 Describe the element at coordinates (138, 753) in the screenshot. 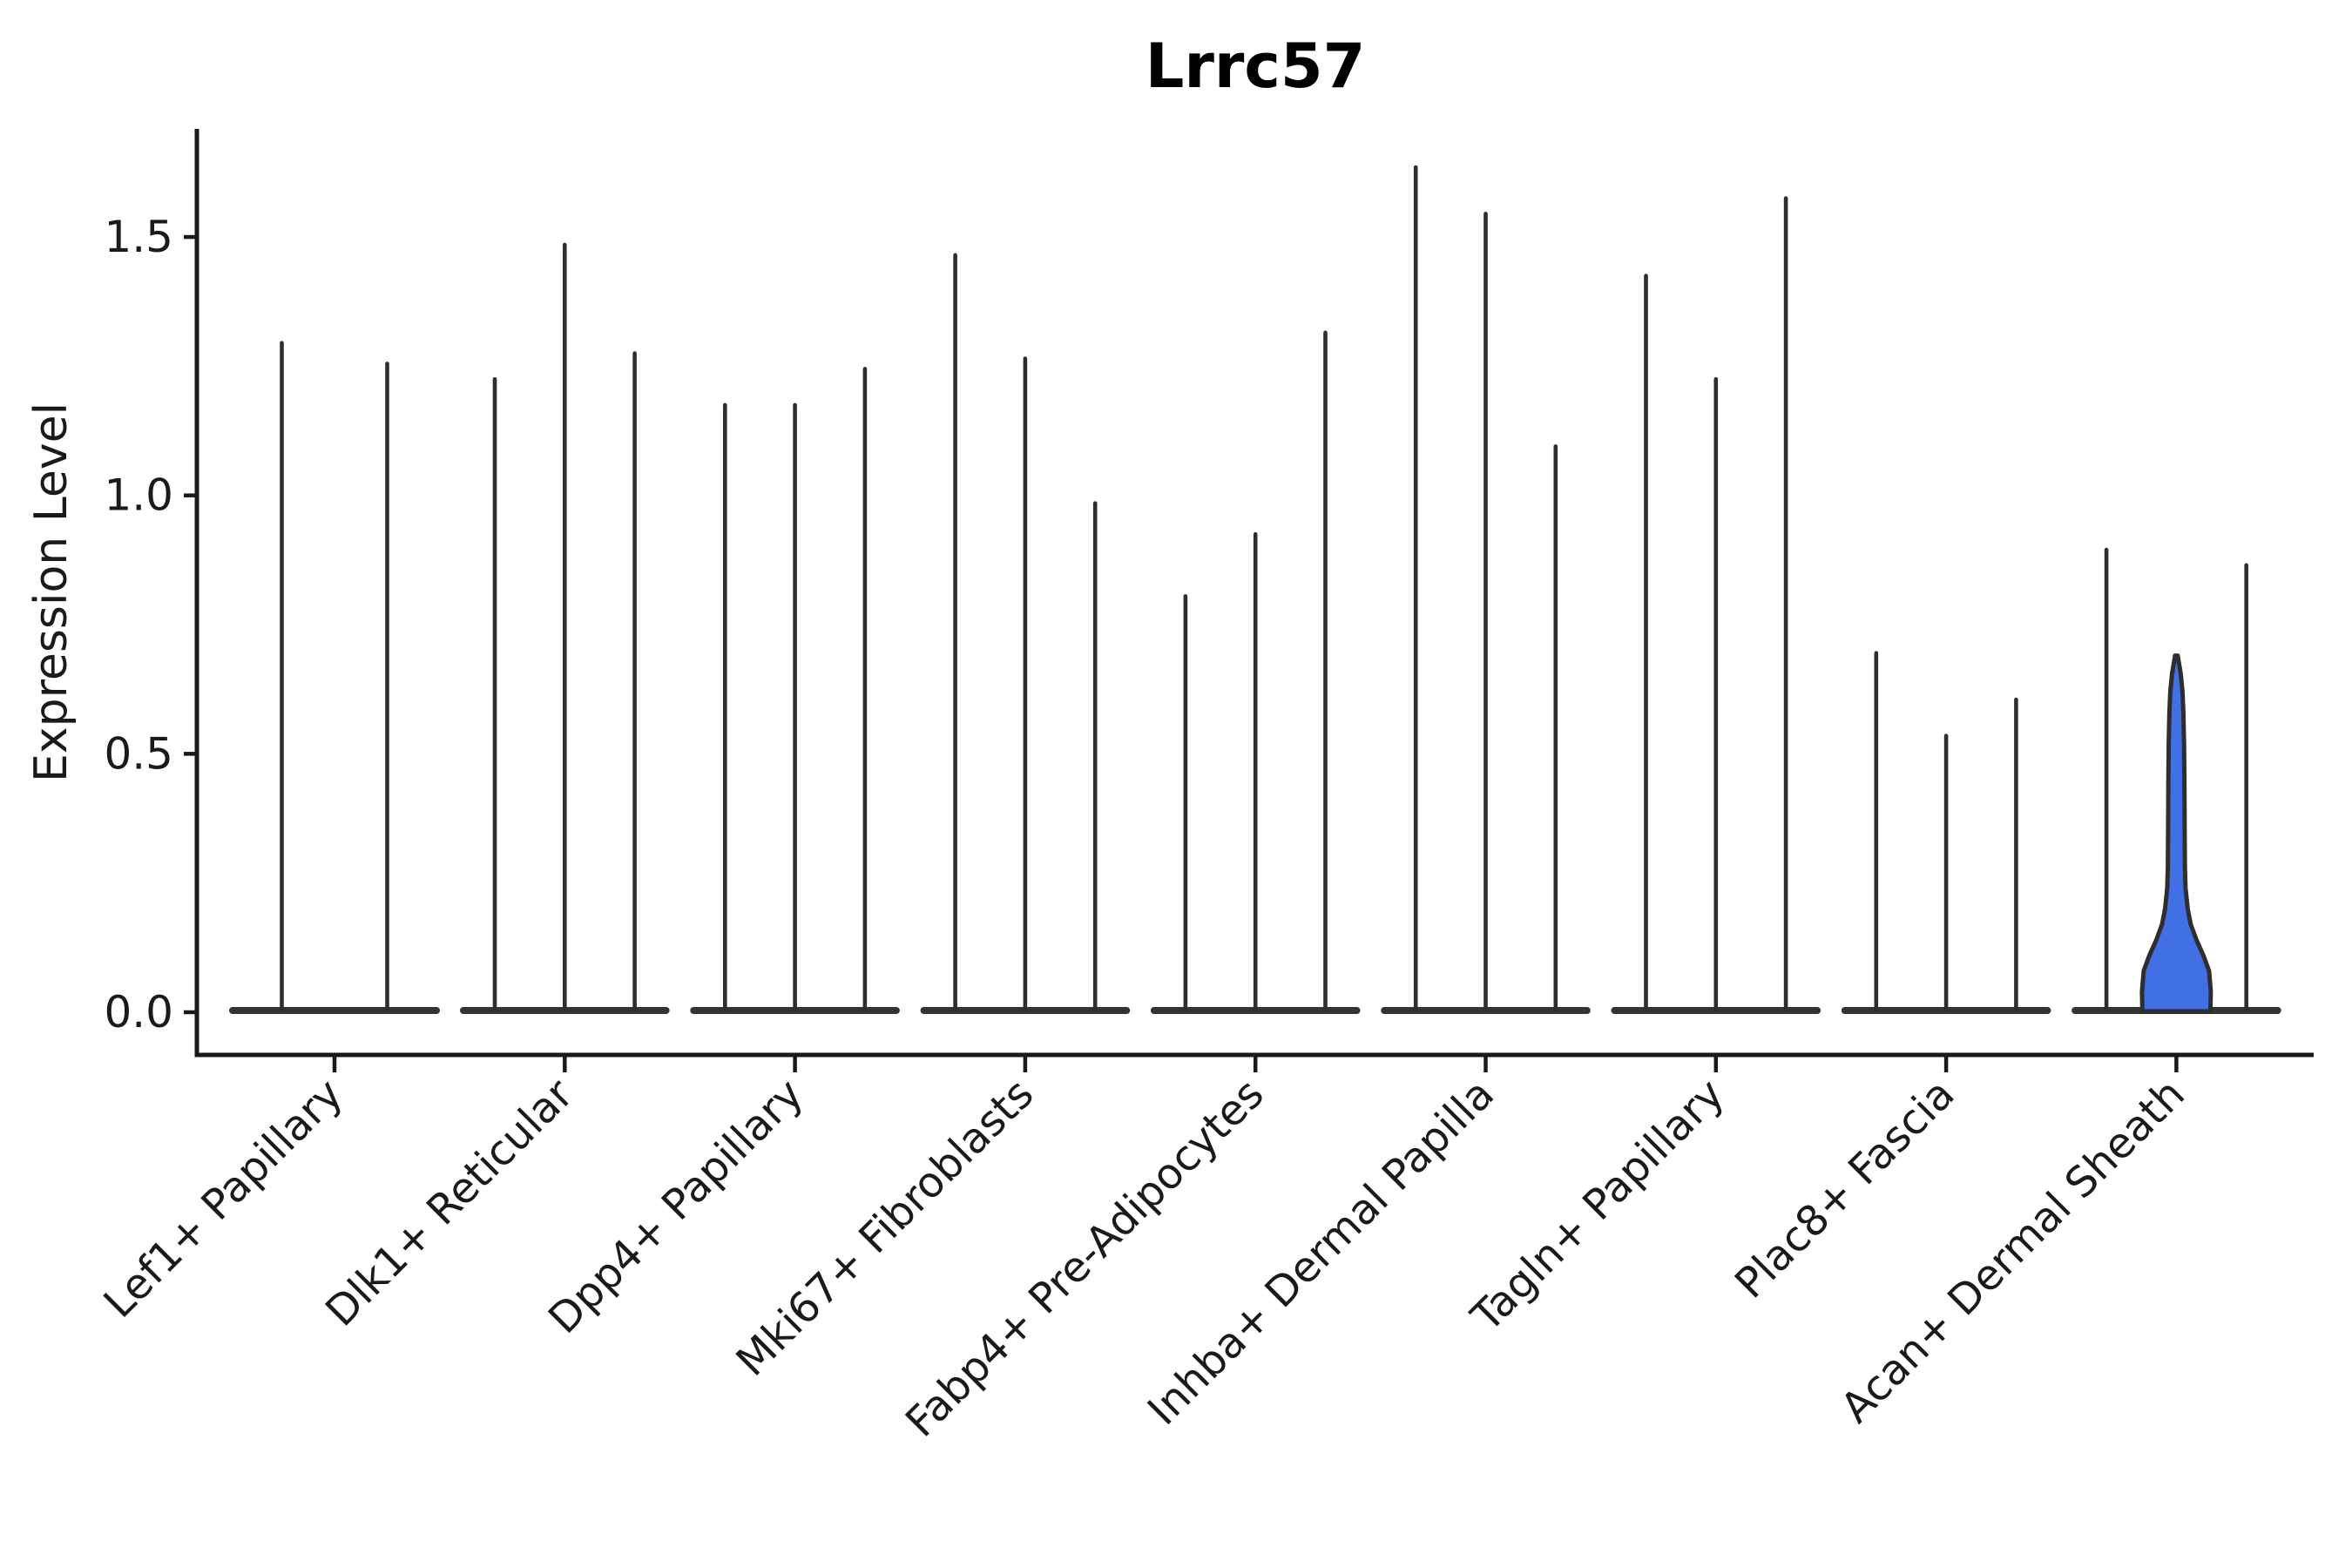

I see `y-tick-label: 0.5` at that location.